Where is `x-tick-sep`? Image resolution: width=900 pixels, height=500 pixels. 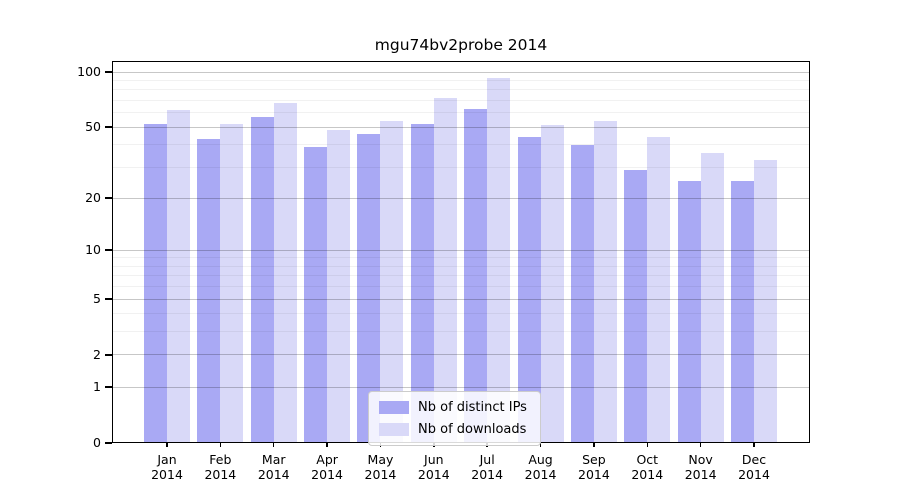
x-tick-sep is located at coordinates (594, 445).